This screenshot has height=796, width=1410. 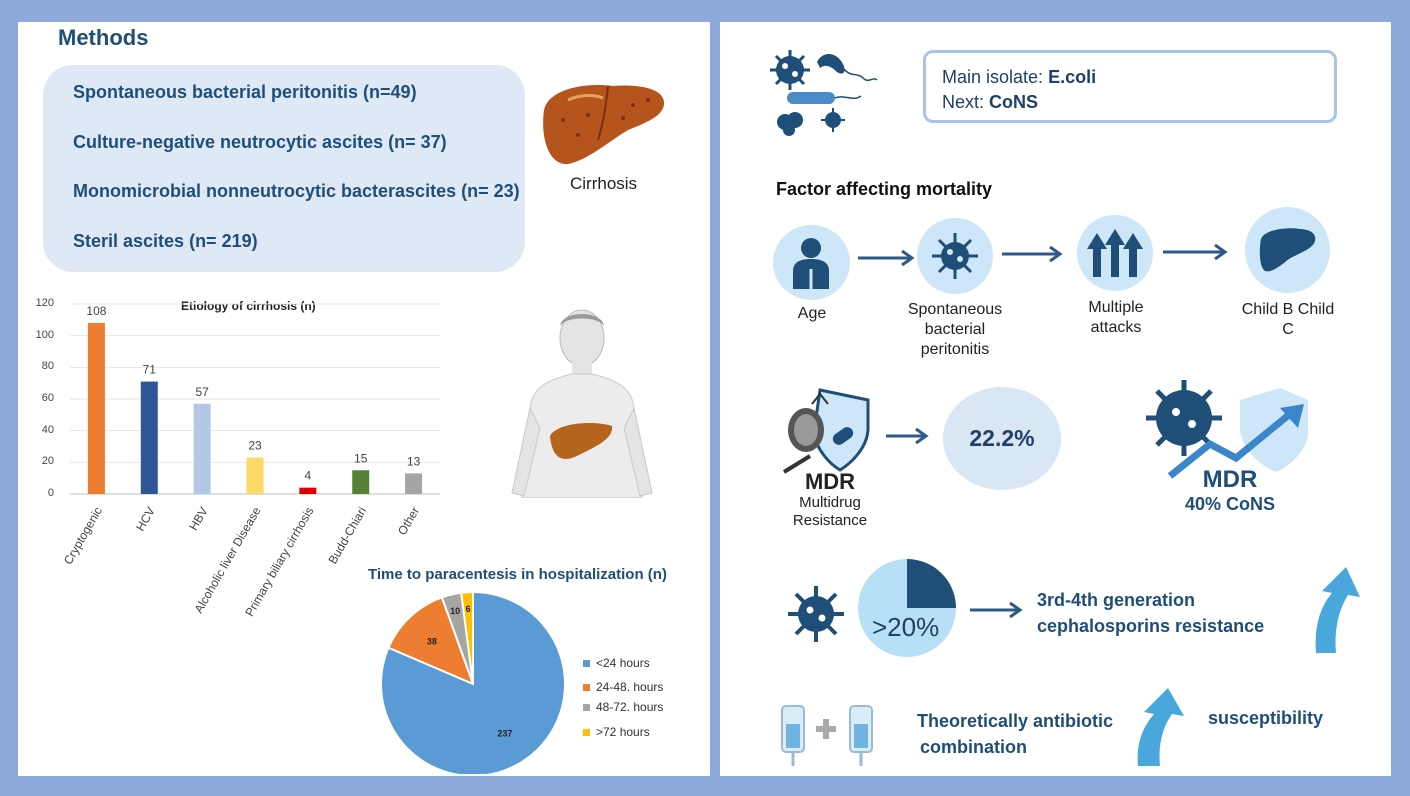 I want to click on paracentesis-pie-chart: 6 10 38 237, so click(x=473, y=682).